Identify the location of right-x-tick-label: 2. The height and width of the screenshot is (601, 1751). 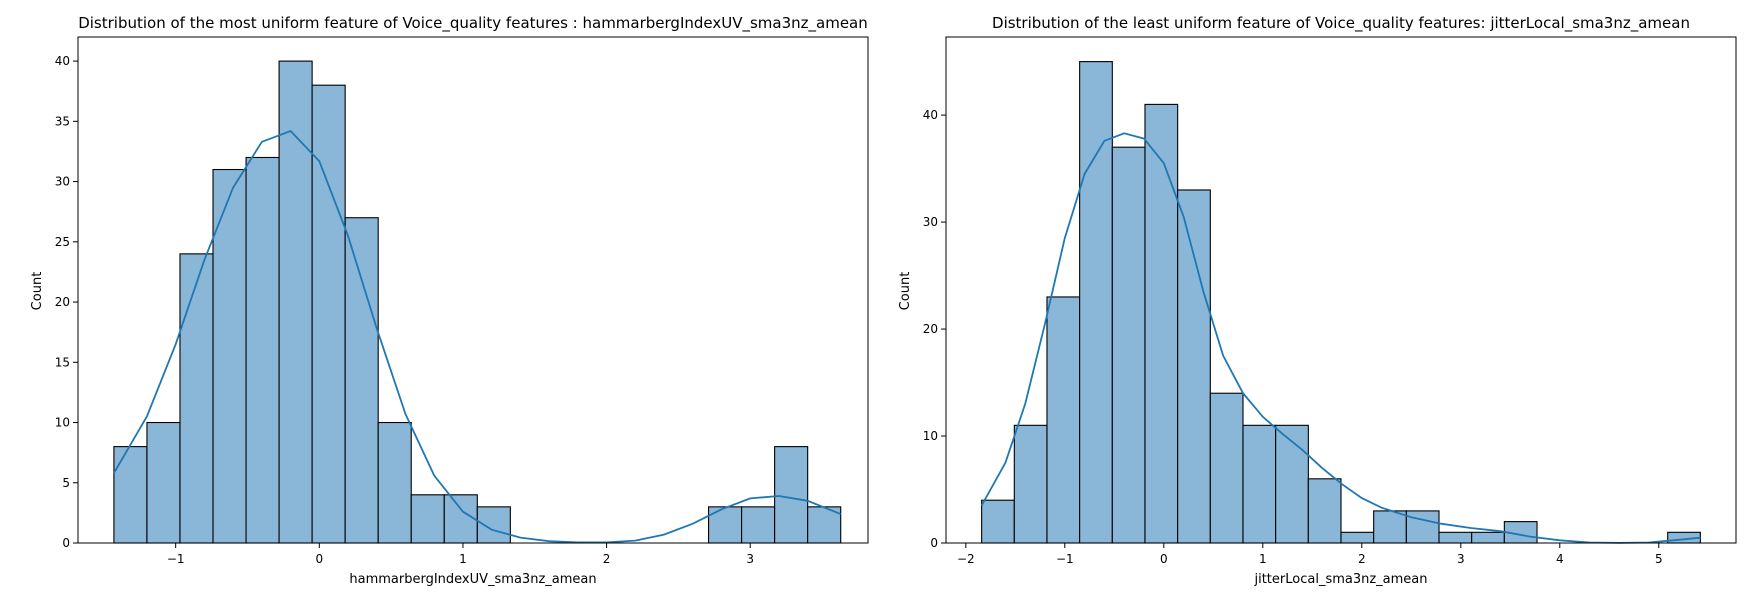
(1362, 559).